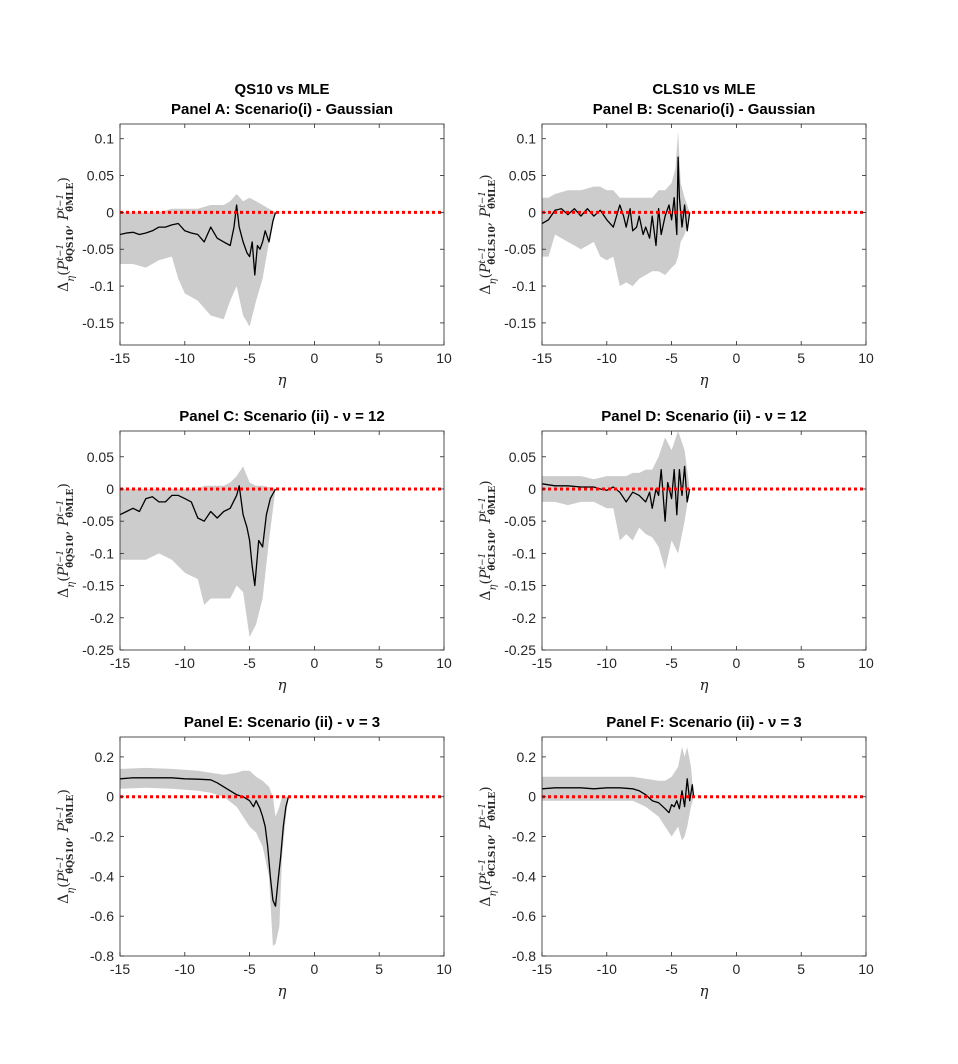 This screenshot has width=958, height=1064. What do you see at coordinates (282, 416) in the screenshot?
I see `chart-title: Panel C: Scenario (ii) - ν = 12` at bounding box center [282, 416].